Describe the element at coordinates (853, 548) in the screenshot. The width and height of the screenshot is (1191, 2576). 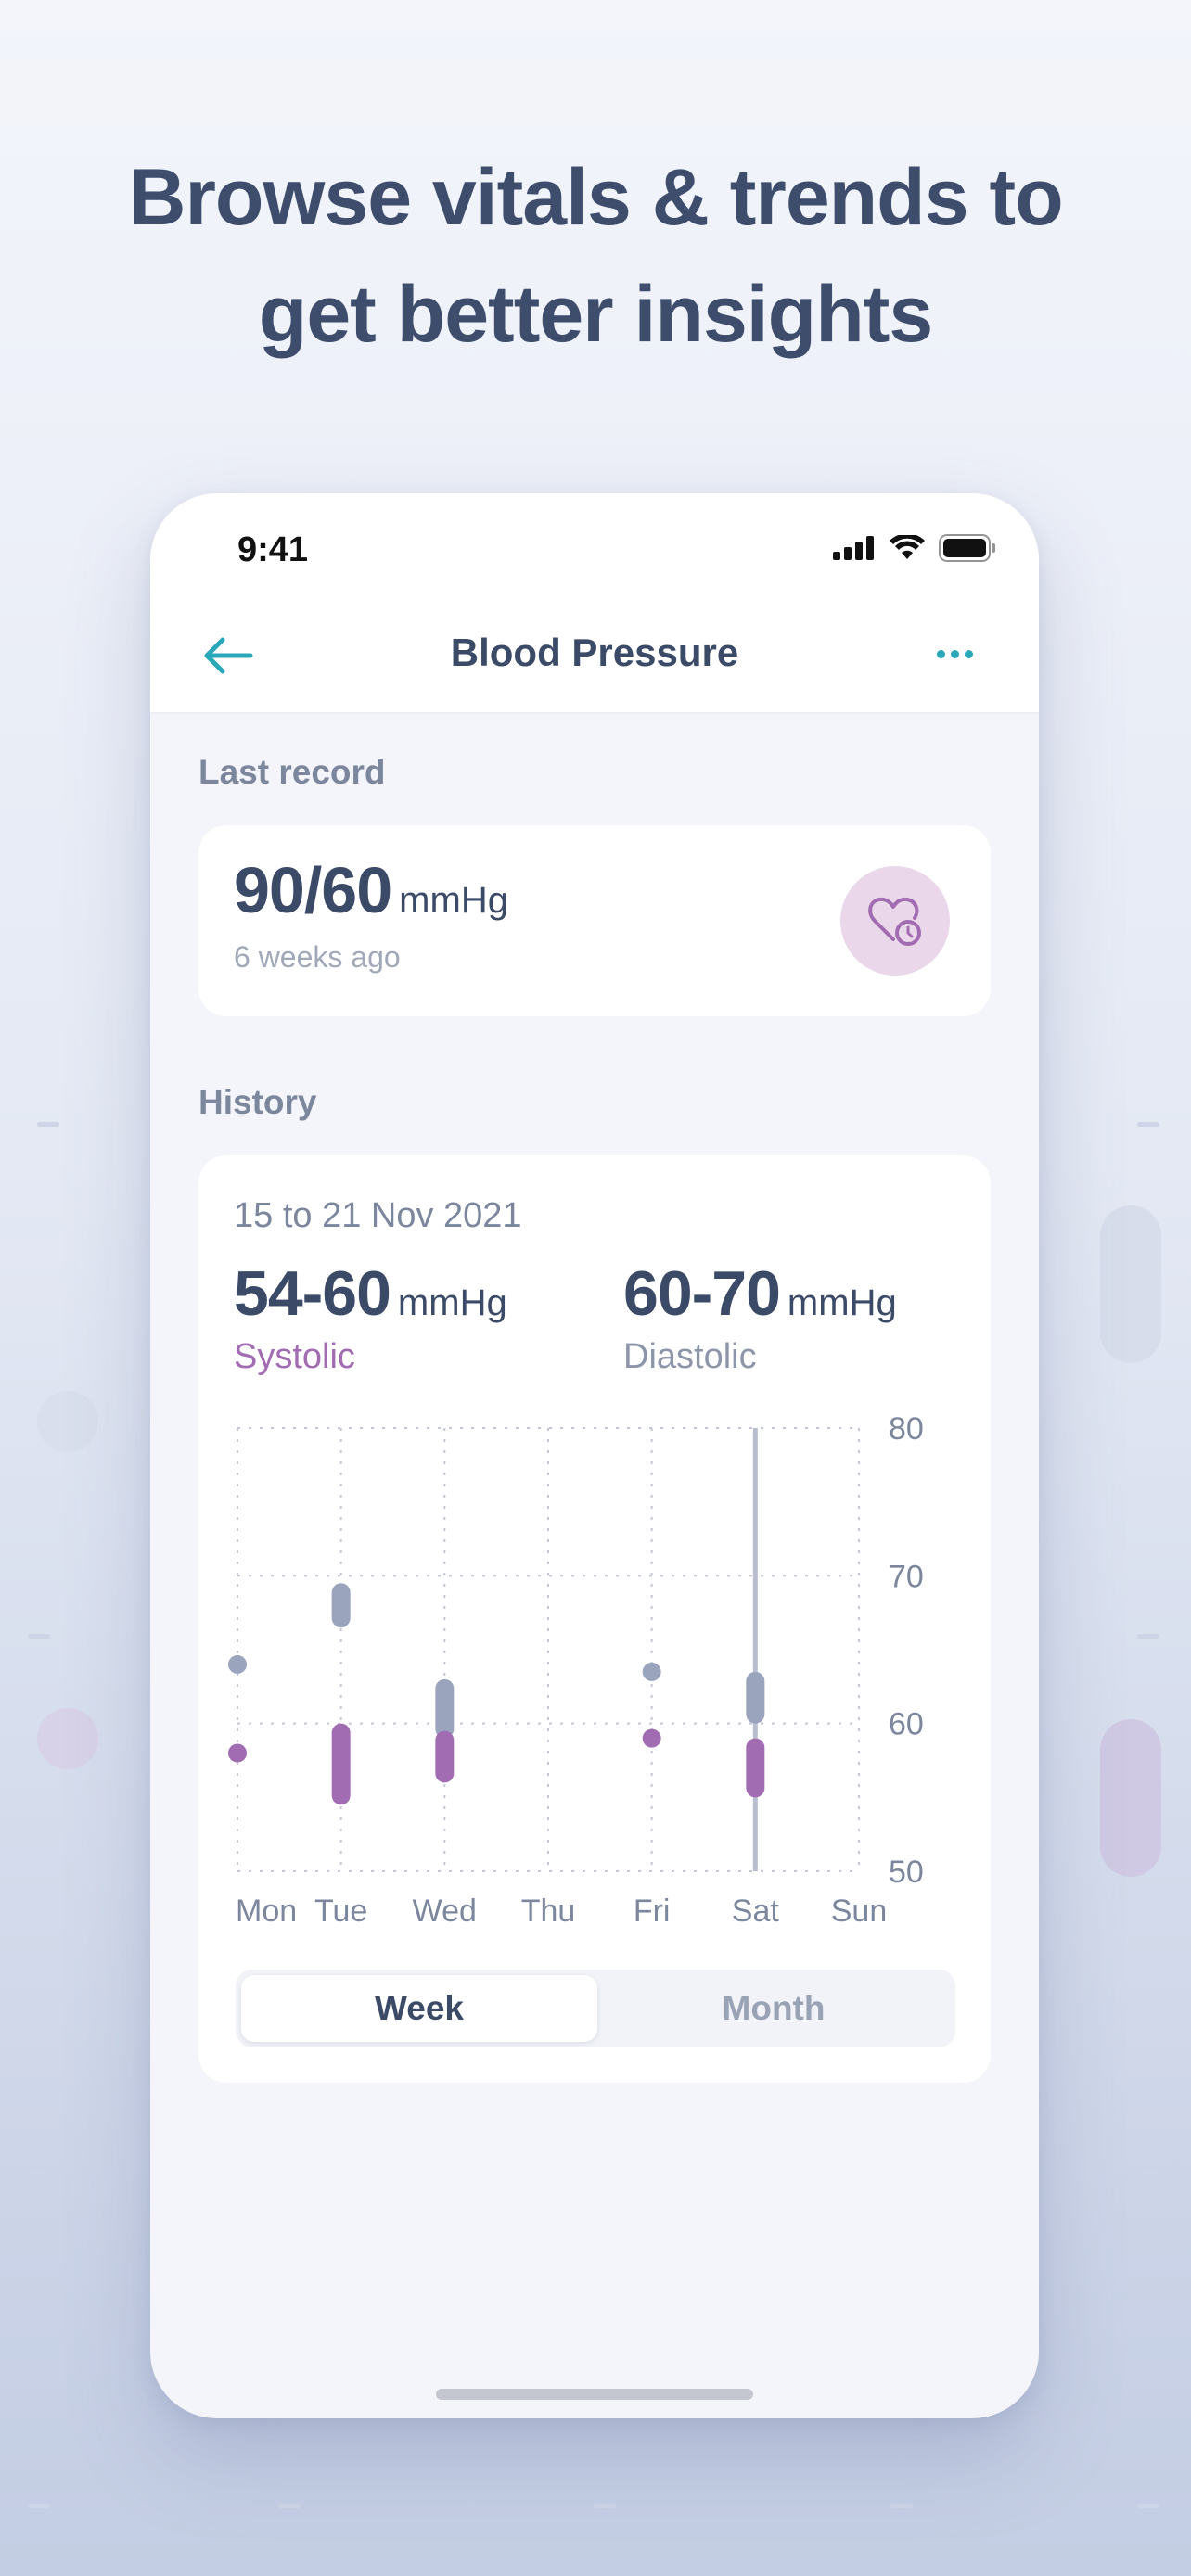
I see `signal-icon` at that location.